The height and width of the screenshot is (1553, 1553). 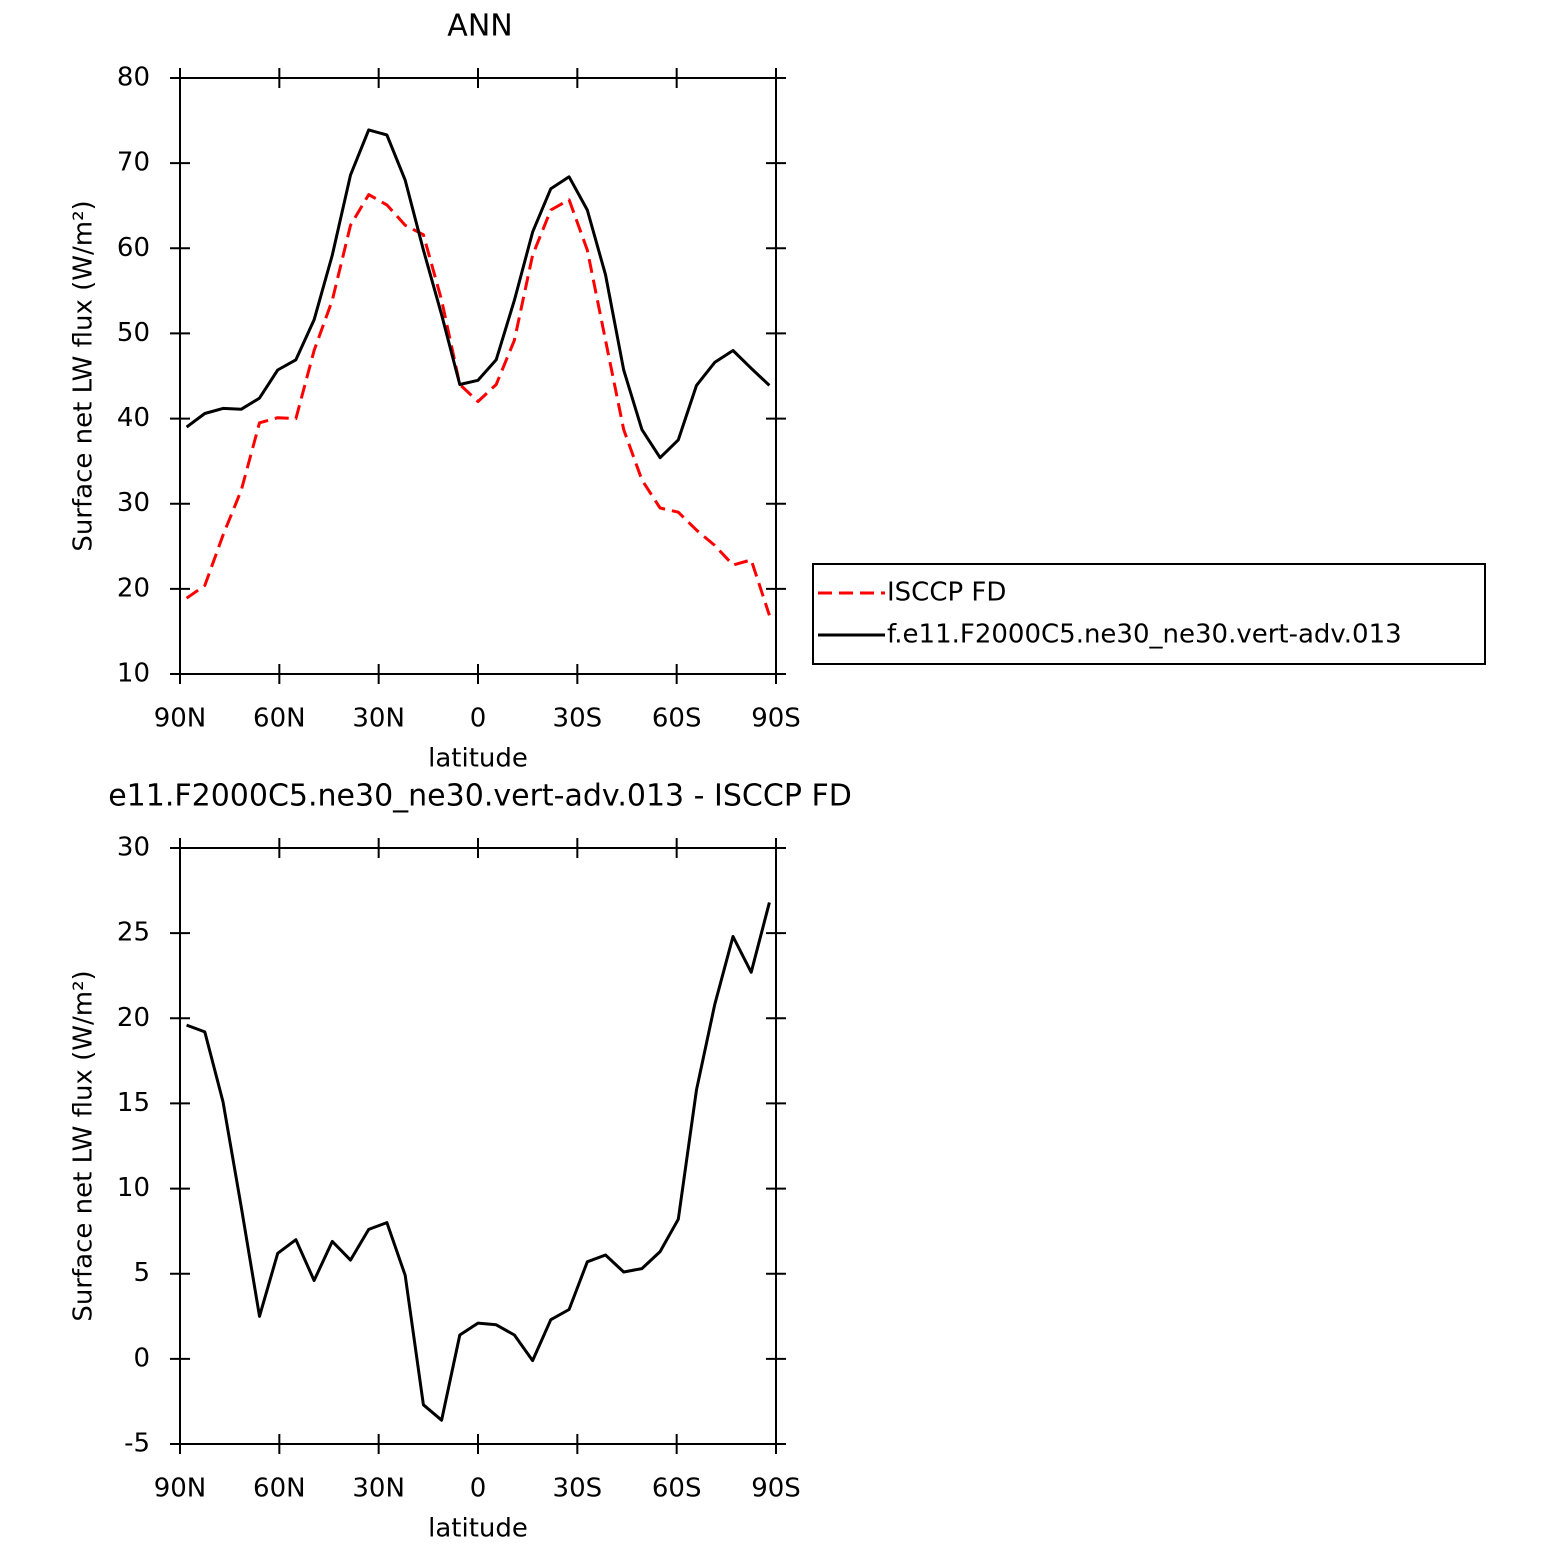 I want to click on y-tick-label: -5, so click(x=137, y=1444).